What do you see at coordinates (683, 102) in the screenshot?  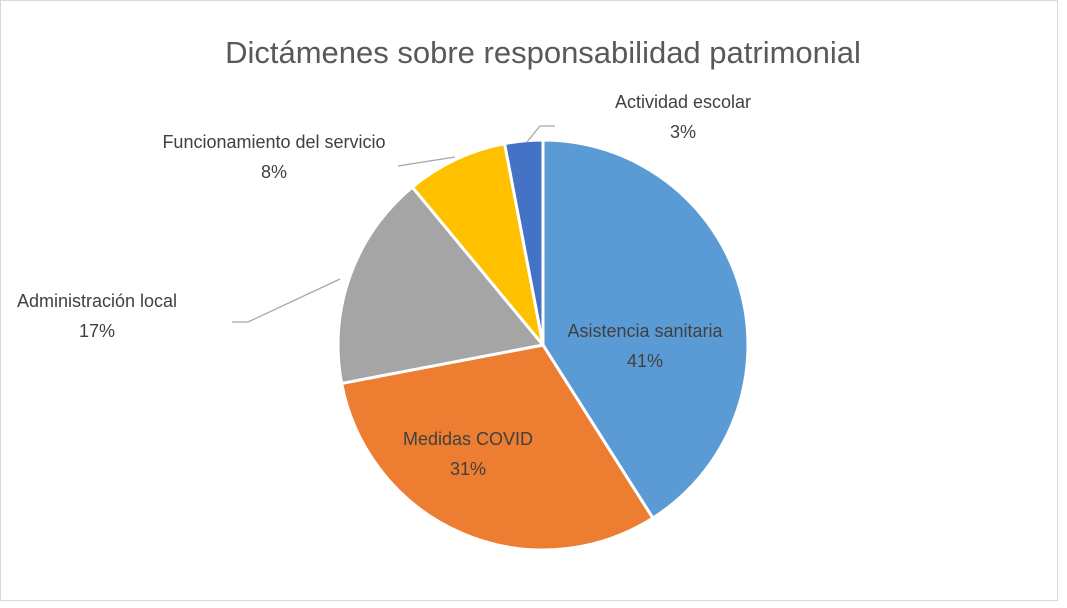 I see `data-label-name: Actividad escolar` at bounding box center [683, 102].